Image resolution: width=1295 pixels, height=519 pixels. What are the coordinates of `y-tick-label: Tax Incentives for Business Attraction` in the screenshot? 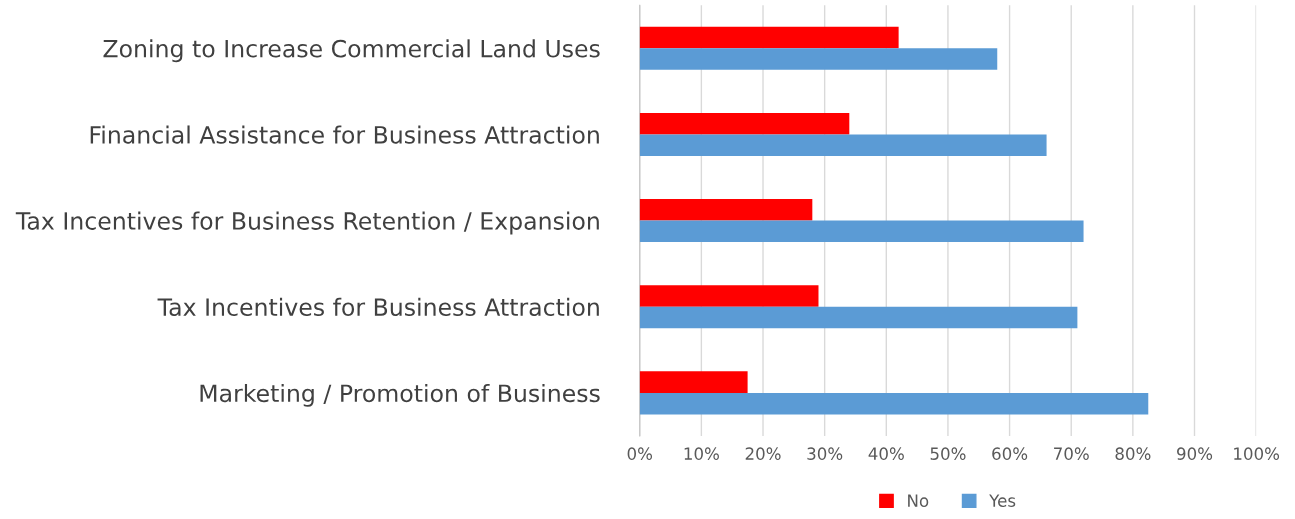 It's located at (378, 307).